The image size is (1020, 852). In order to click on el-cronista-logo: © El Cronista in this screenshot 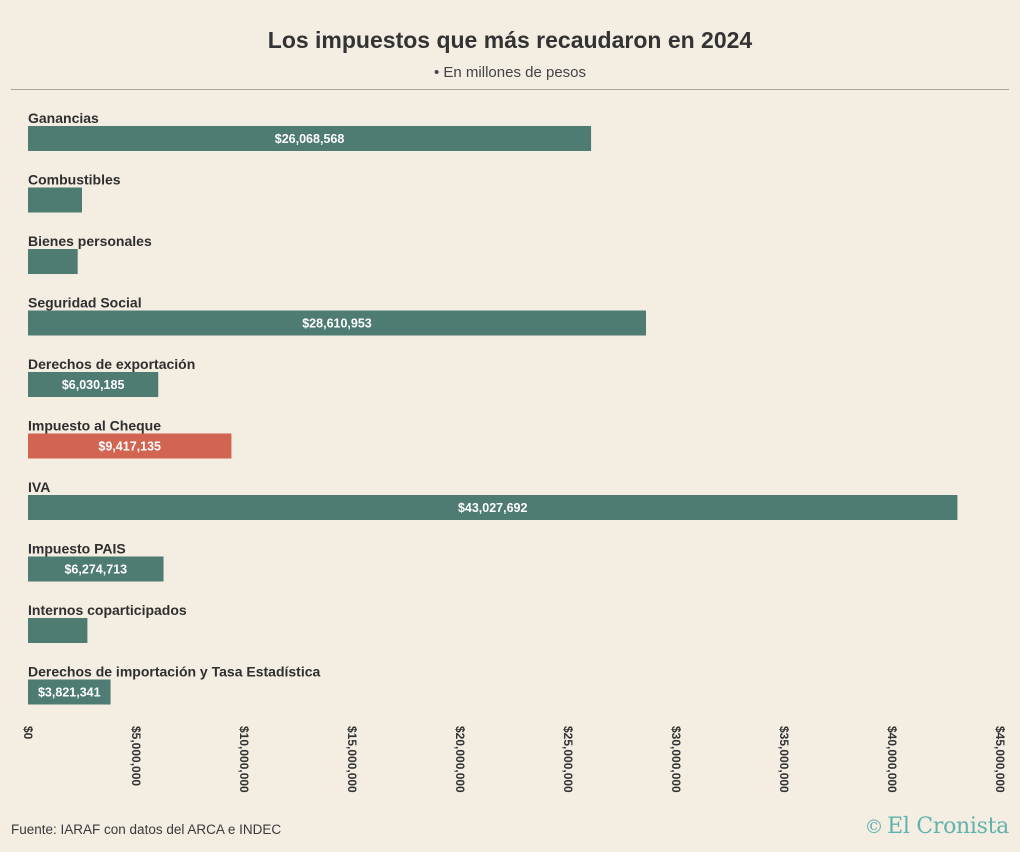, I will do `click(936, 826)`.